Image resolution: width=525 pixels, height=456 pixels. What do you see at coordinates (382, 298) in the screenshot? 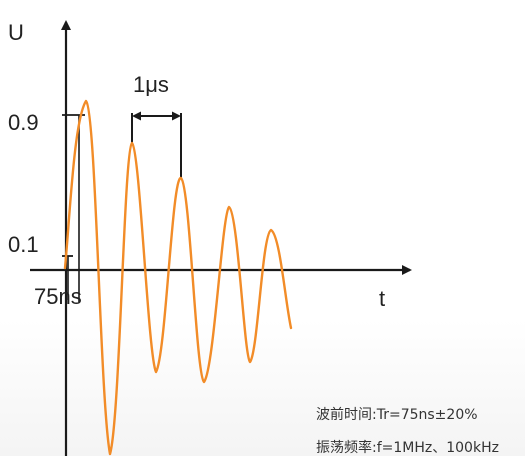
I see `x-axis-label: t` at bounding box center [382, 298].